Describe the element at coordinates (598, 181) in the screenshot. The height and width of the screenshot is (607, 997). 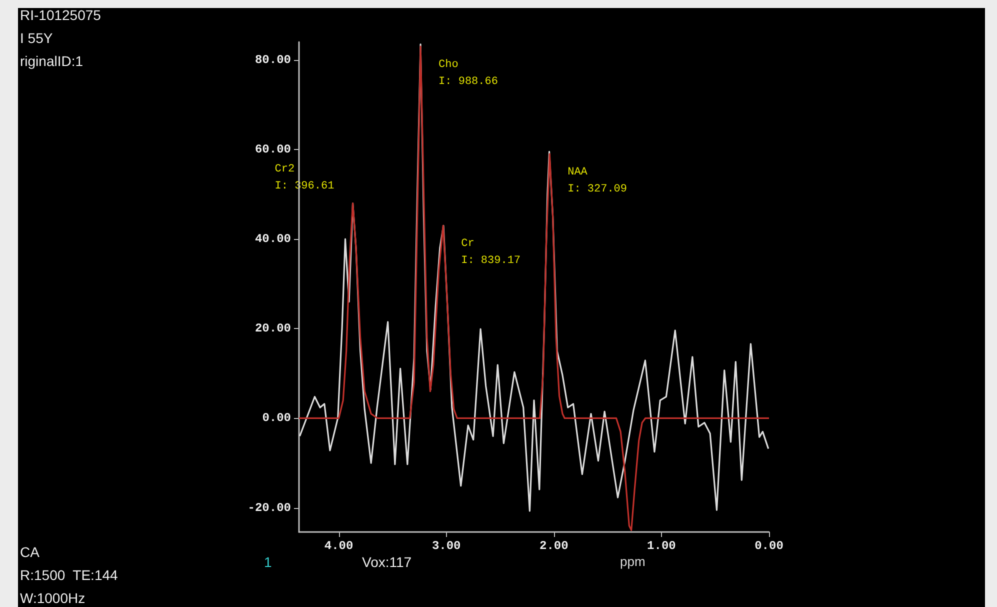
I see `annotation: NAA I: 327.09` at that location.